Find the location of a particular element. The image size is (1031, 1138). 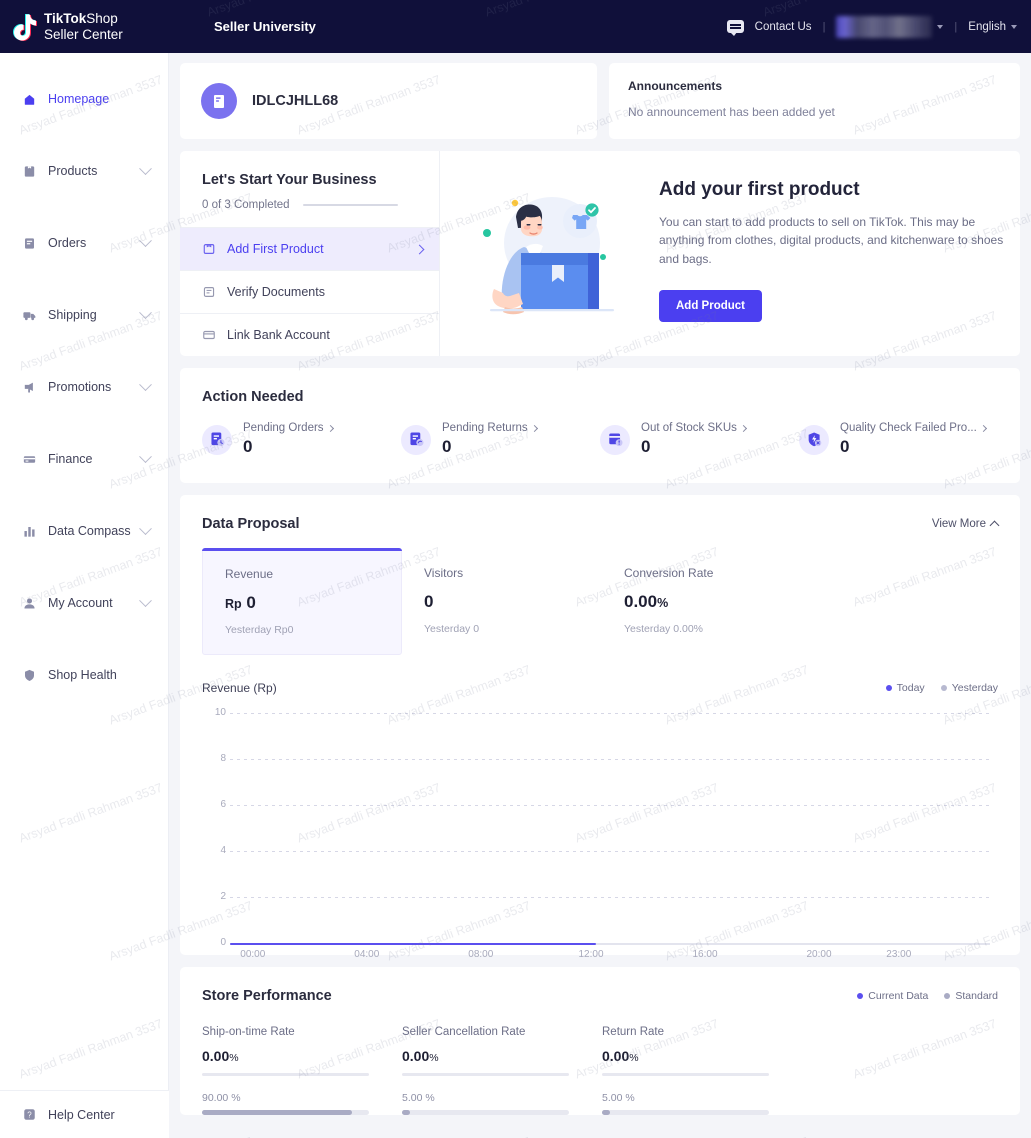

legend-item-standard: Standard is located at coordinates (971, 996).